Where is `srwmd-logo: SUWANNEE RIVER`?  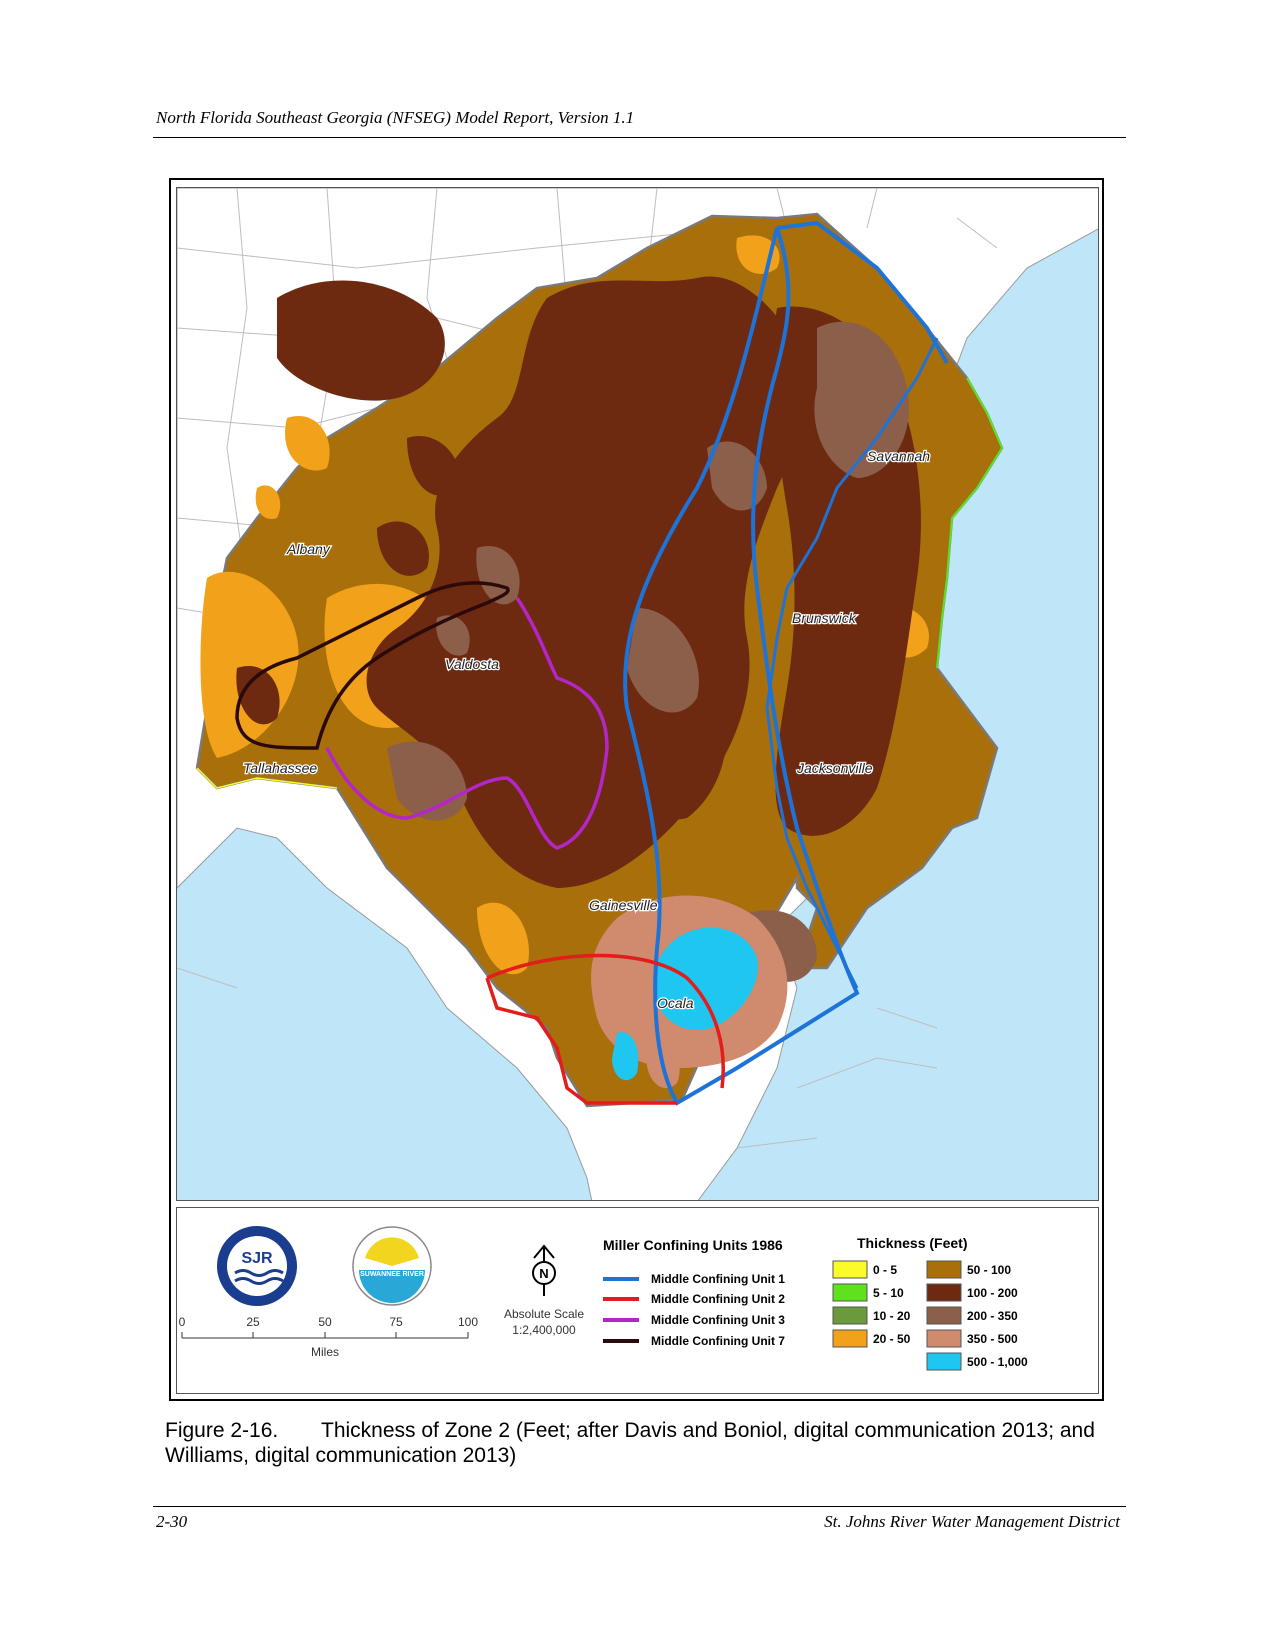
srwmd-logo: SUWANNEE RIVER is located at coordinates (392, 1266).